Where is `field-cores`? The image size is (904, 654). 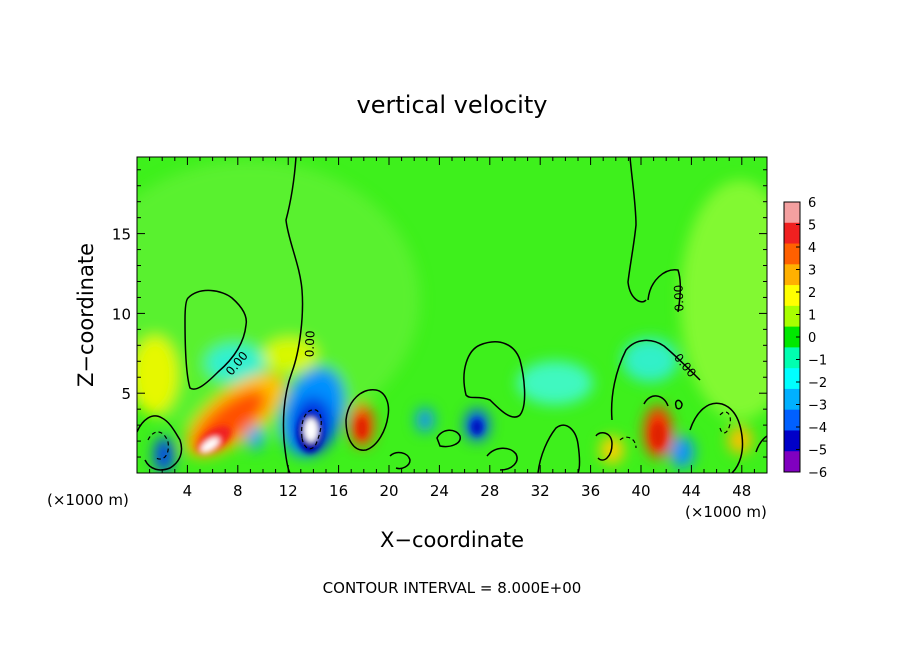 field-cores is located at coordinates (430, 434).